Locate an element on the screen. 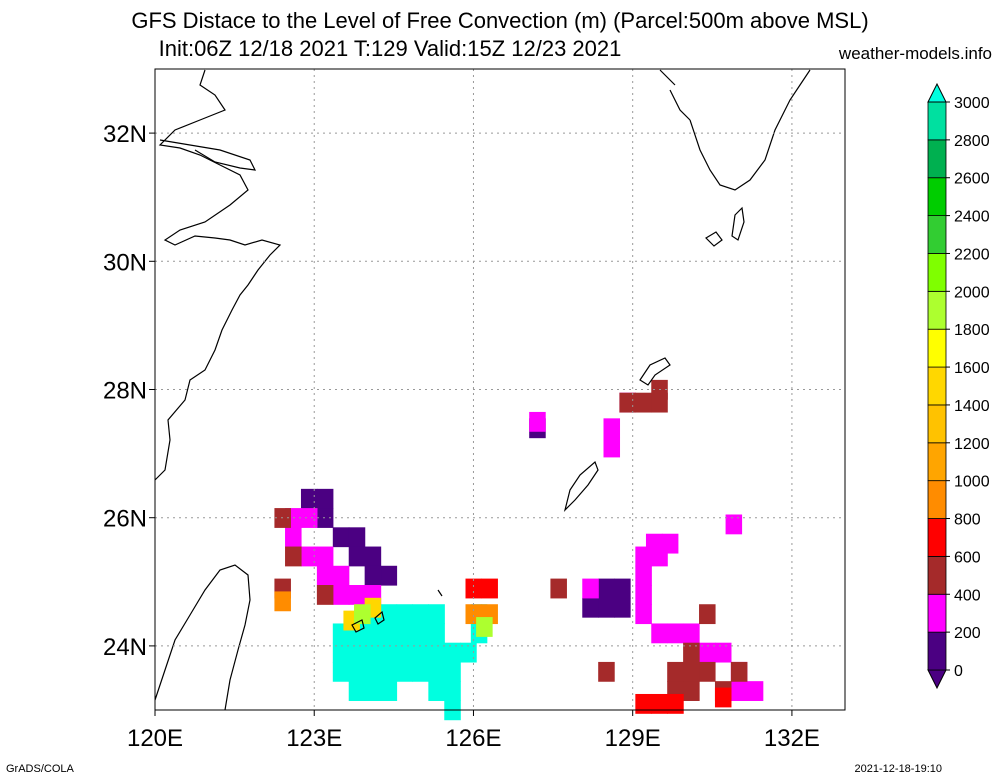  coast-yangtze is located at coordinates (208, 155).